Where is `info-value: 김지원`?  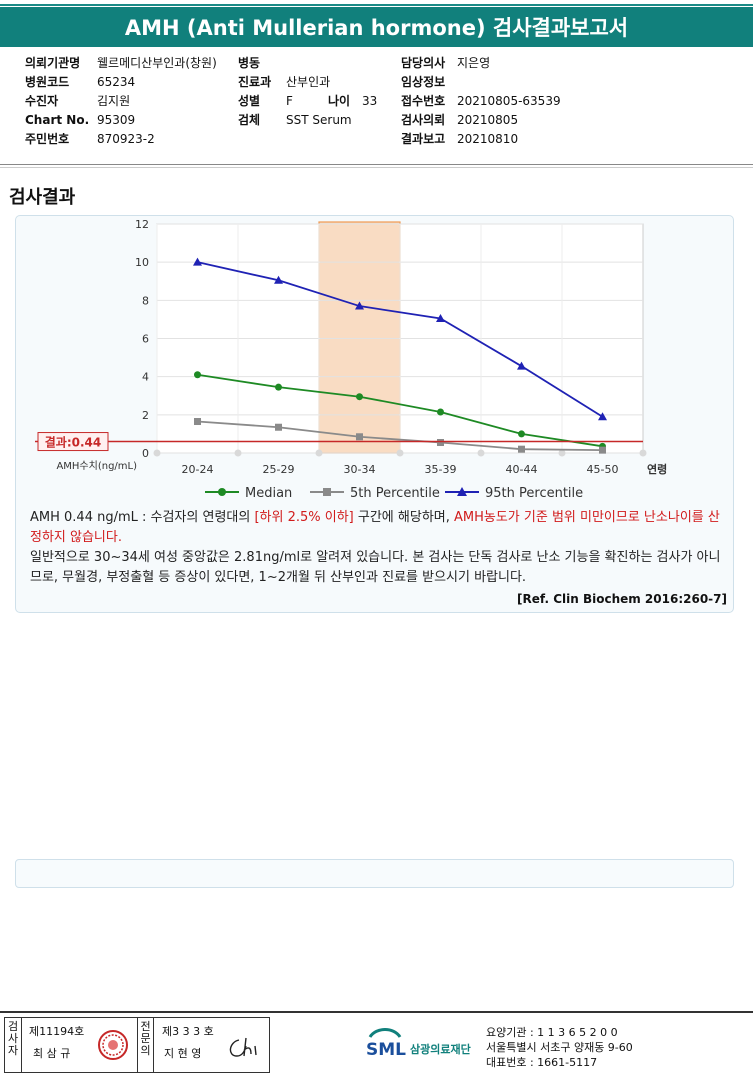
info-value: 김지원 is located at coordinates (114, 101).